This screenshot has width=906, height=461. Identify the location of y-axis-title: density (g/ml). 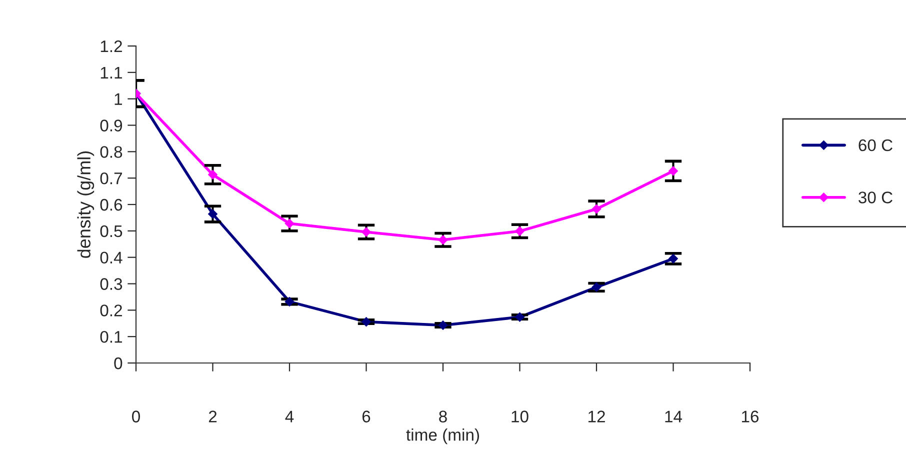
(85, 204).